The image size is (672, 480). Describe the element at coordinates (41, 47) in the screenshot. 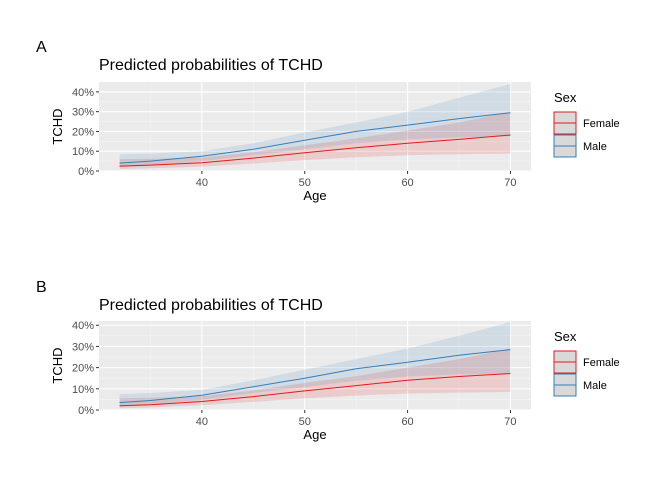

I see `panel-tag: A` at that location.